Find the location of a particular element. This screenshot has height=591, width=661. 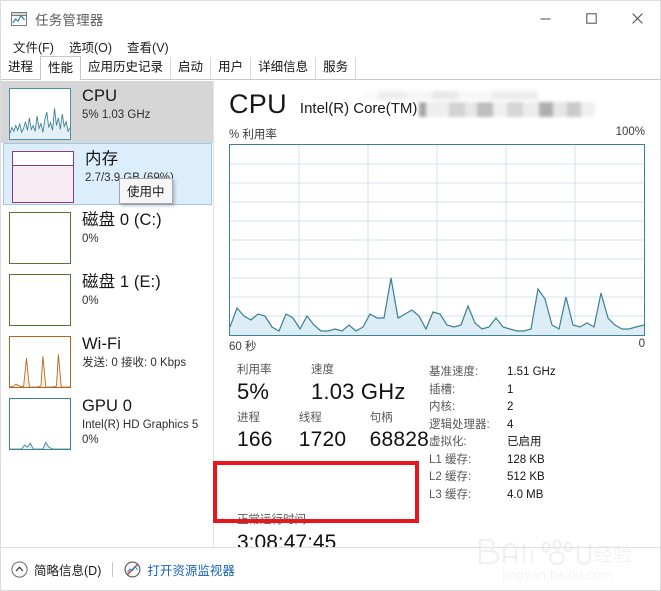

spec-l2-cache-value: 512 KB is located at coordinates (526, 477).